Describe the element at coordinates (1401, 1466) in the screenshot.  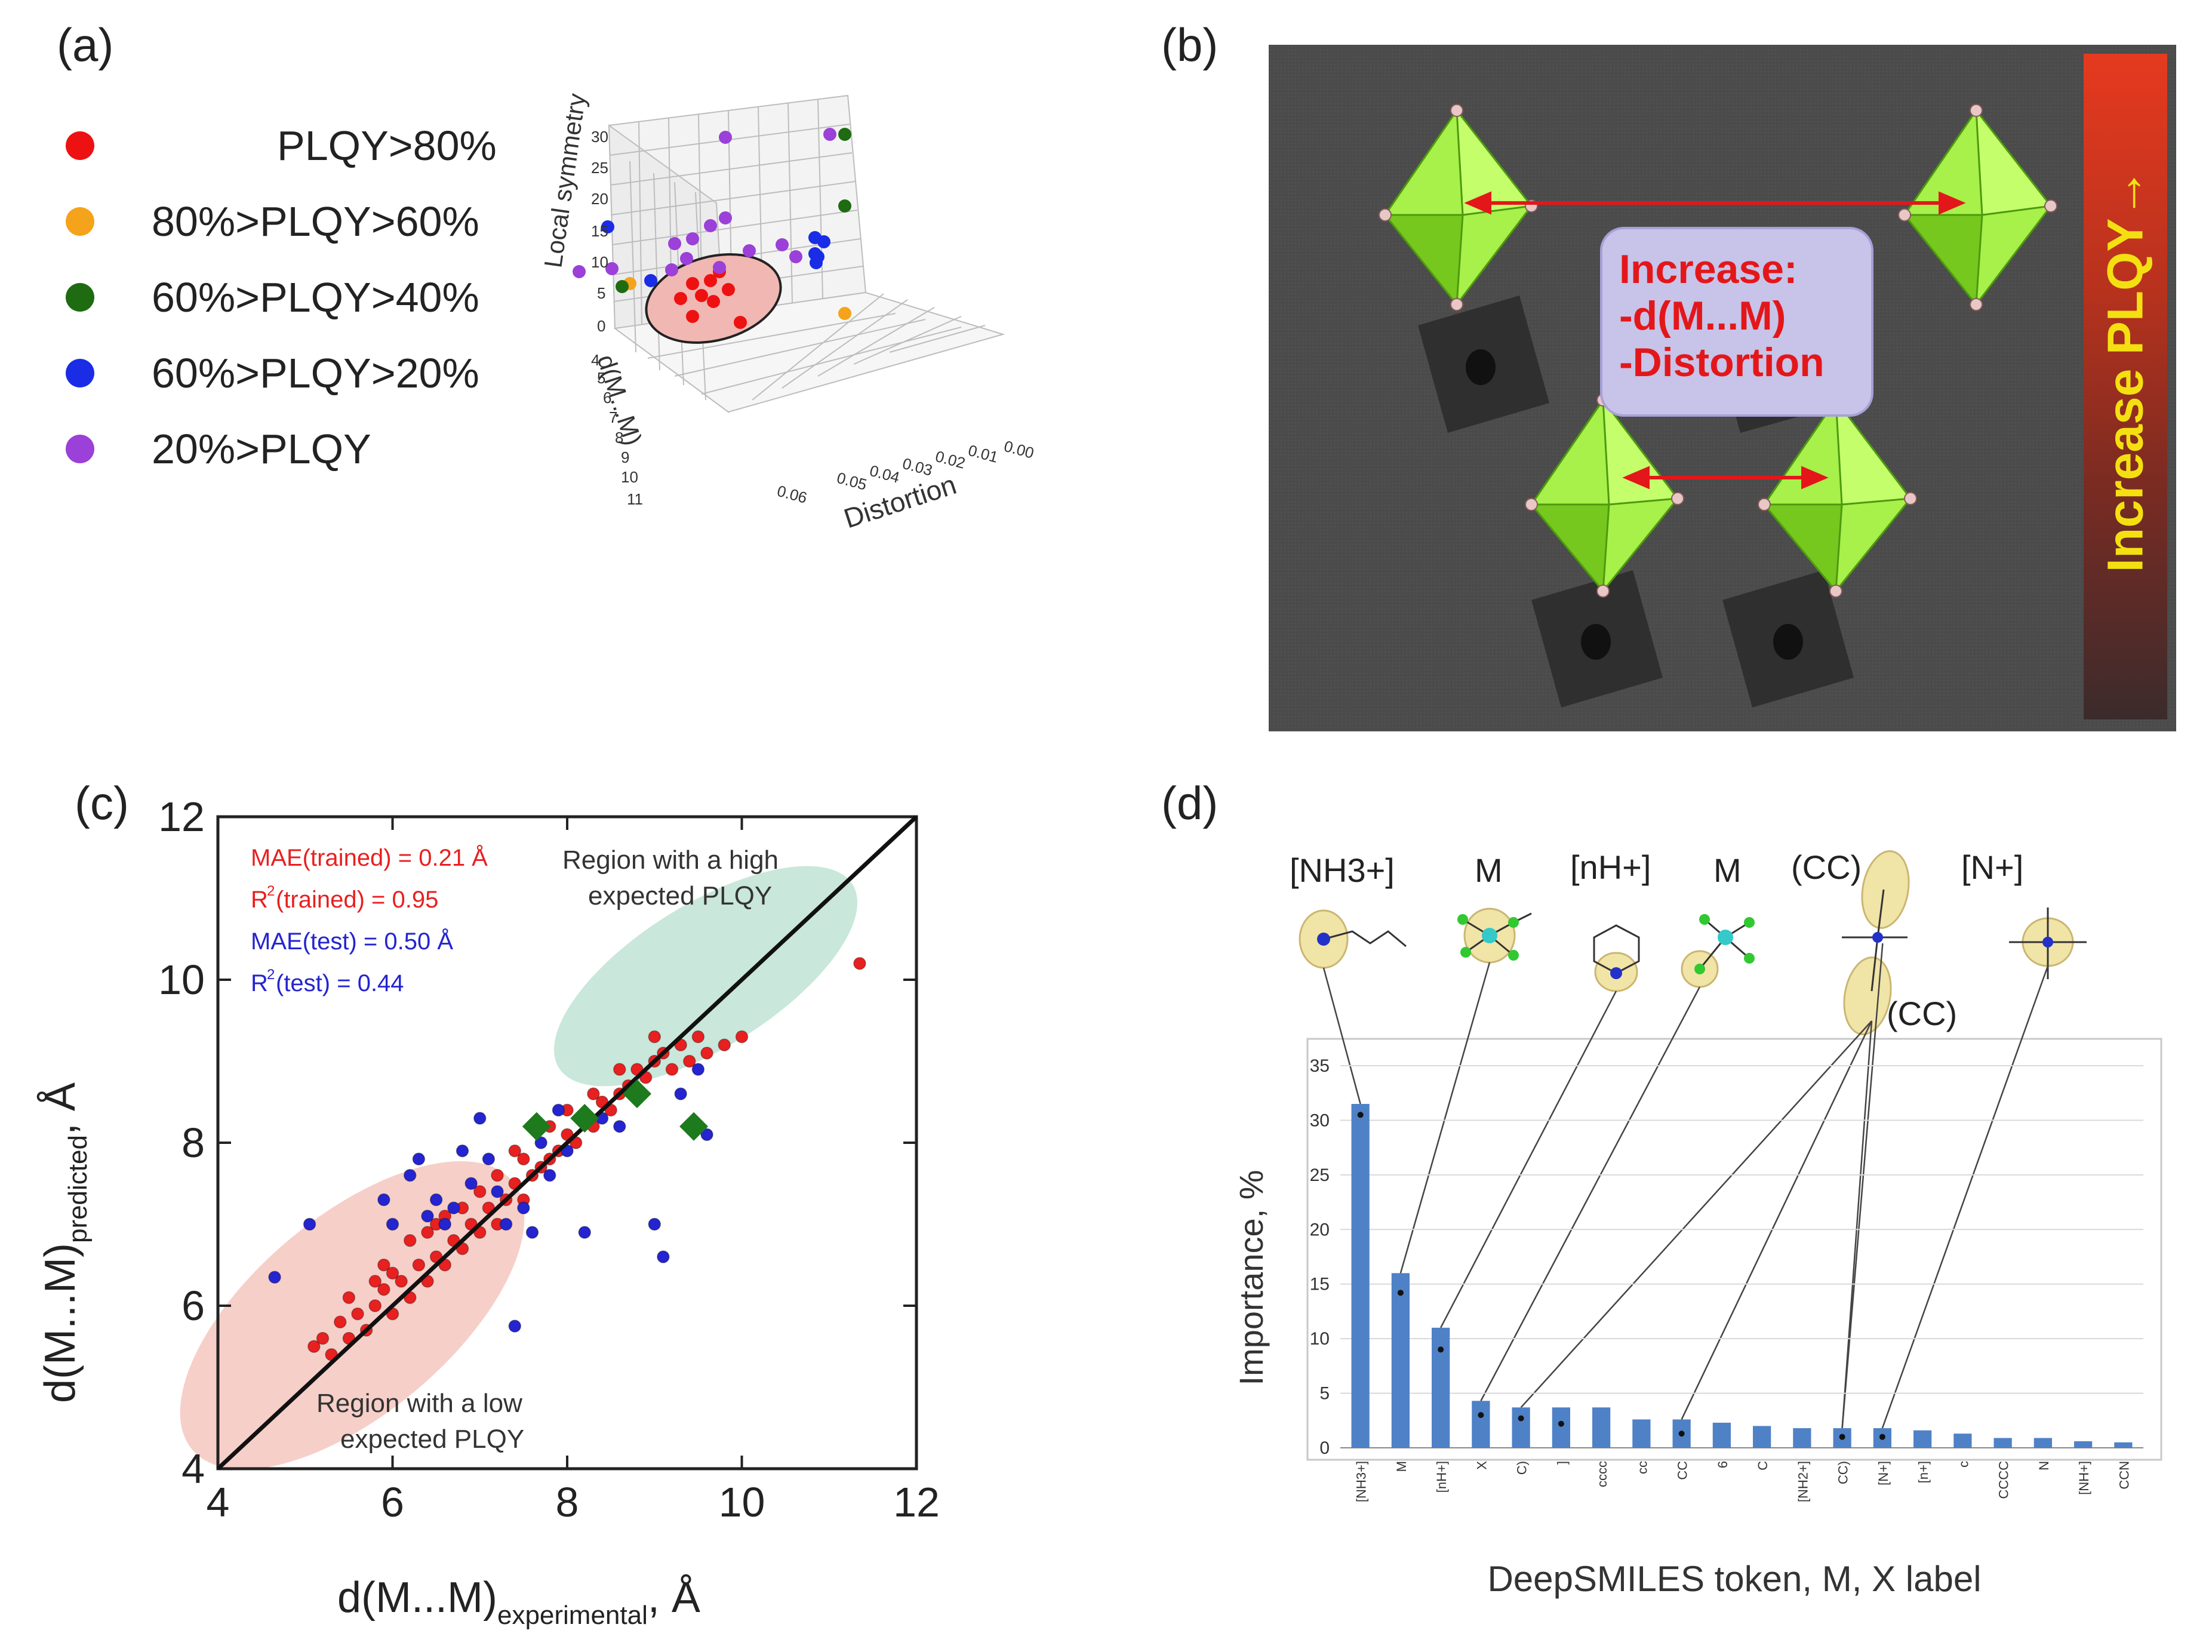
I see `x-tick-label: M` at that location.